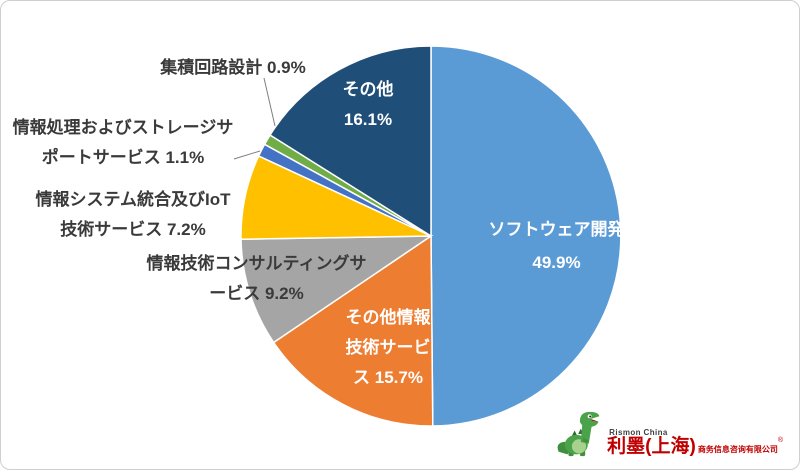 This screenshot has height=470, width=800. Describe the element at coordinates (651, 447) in the screenshot. I see `brand-name-main: 利墨(上海)` at that location.